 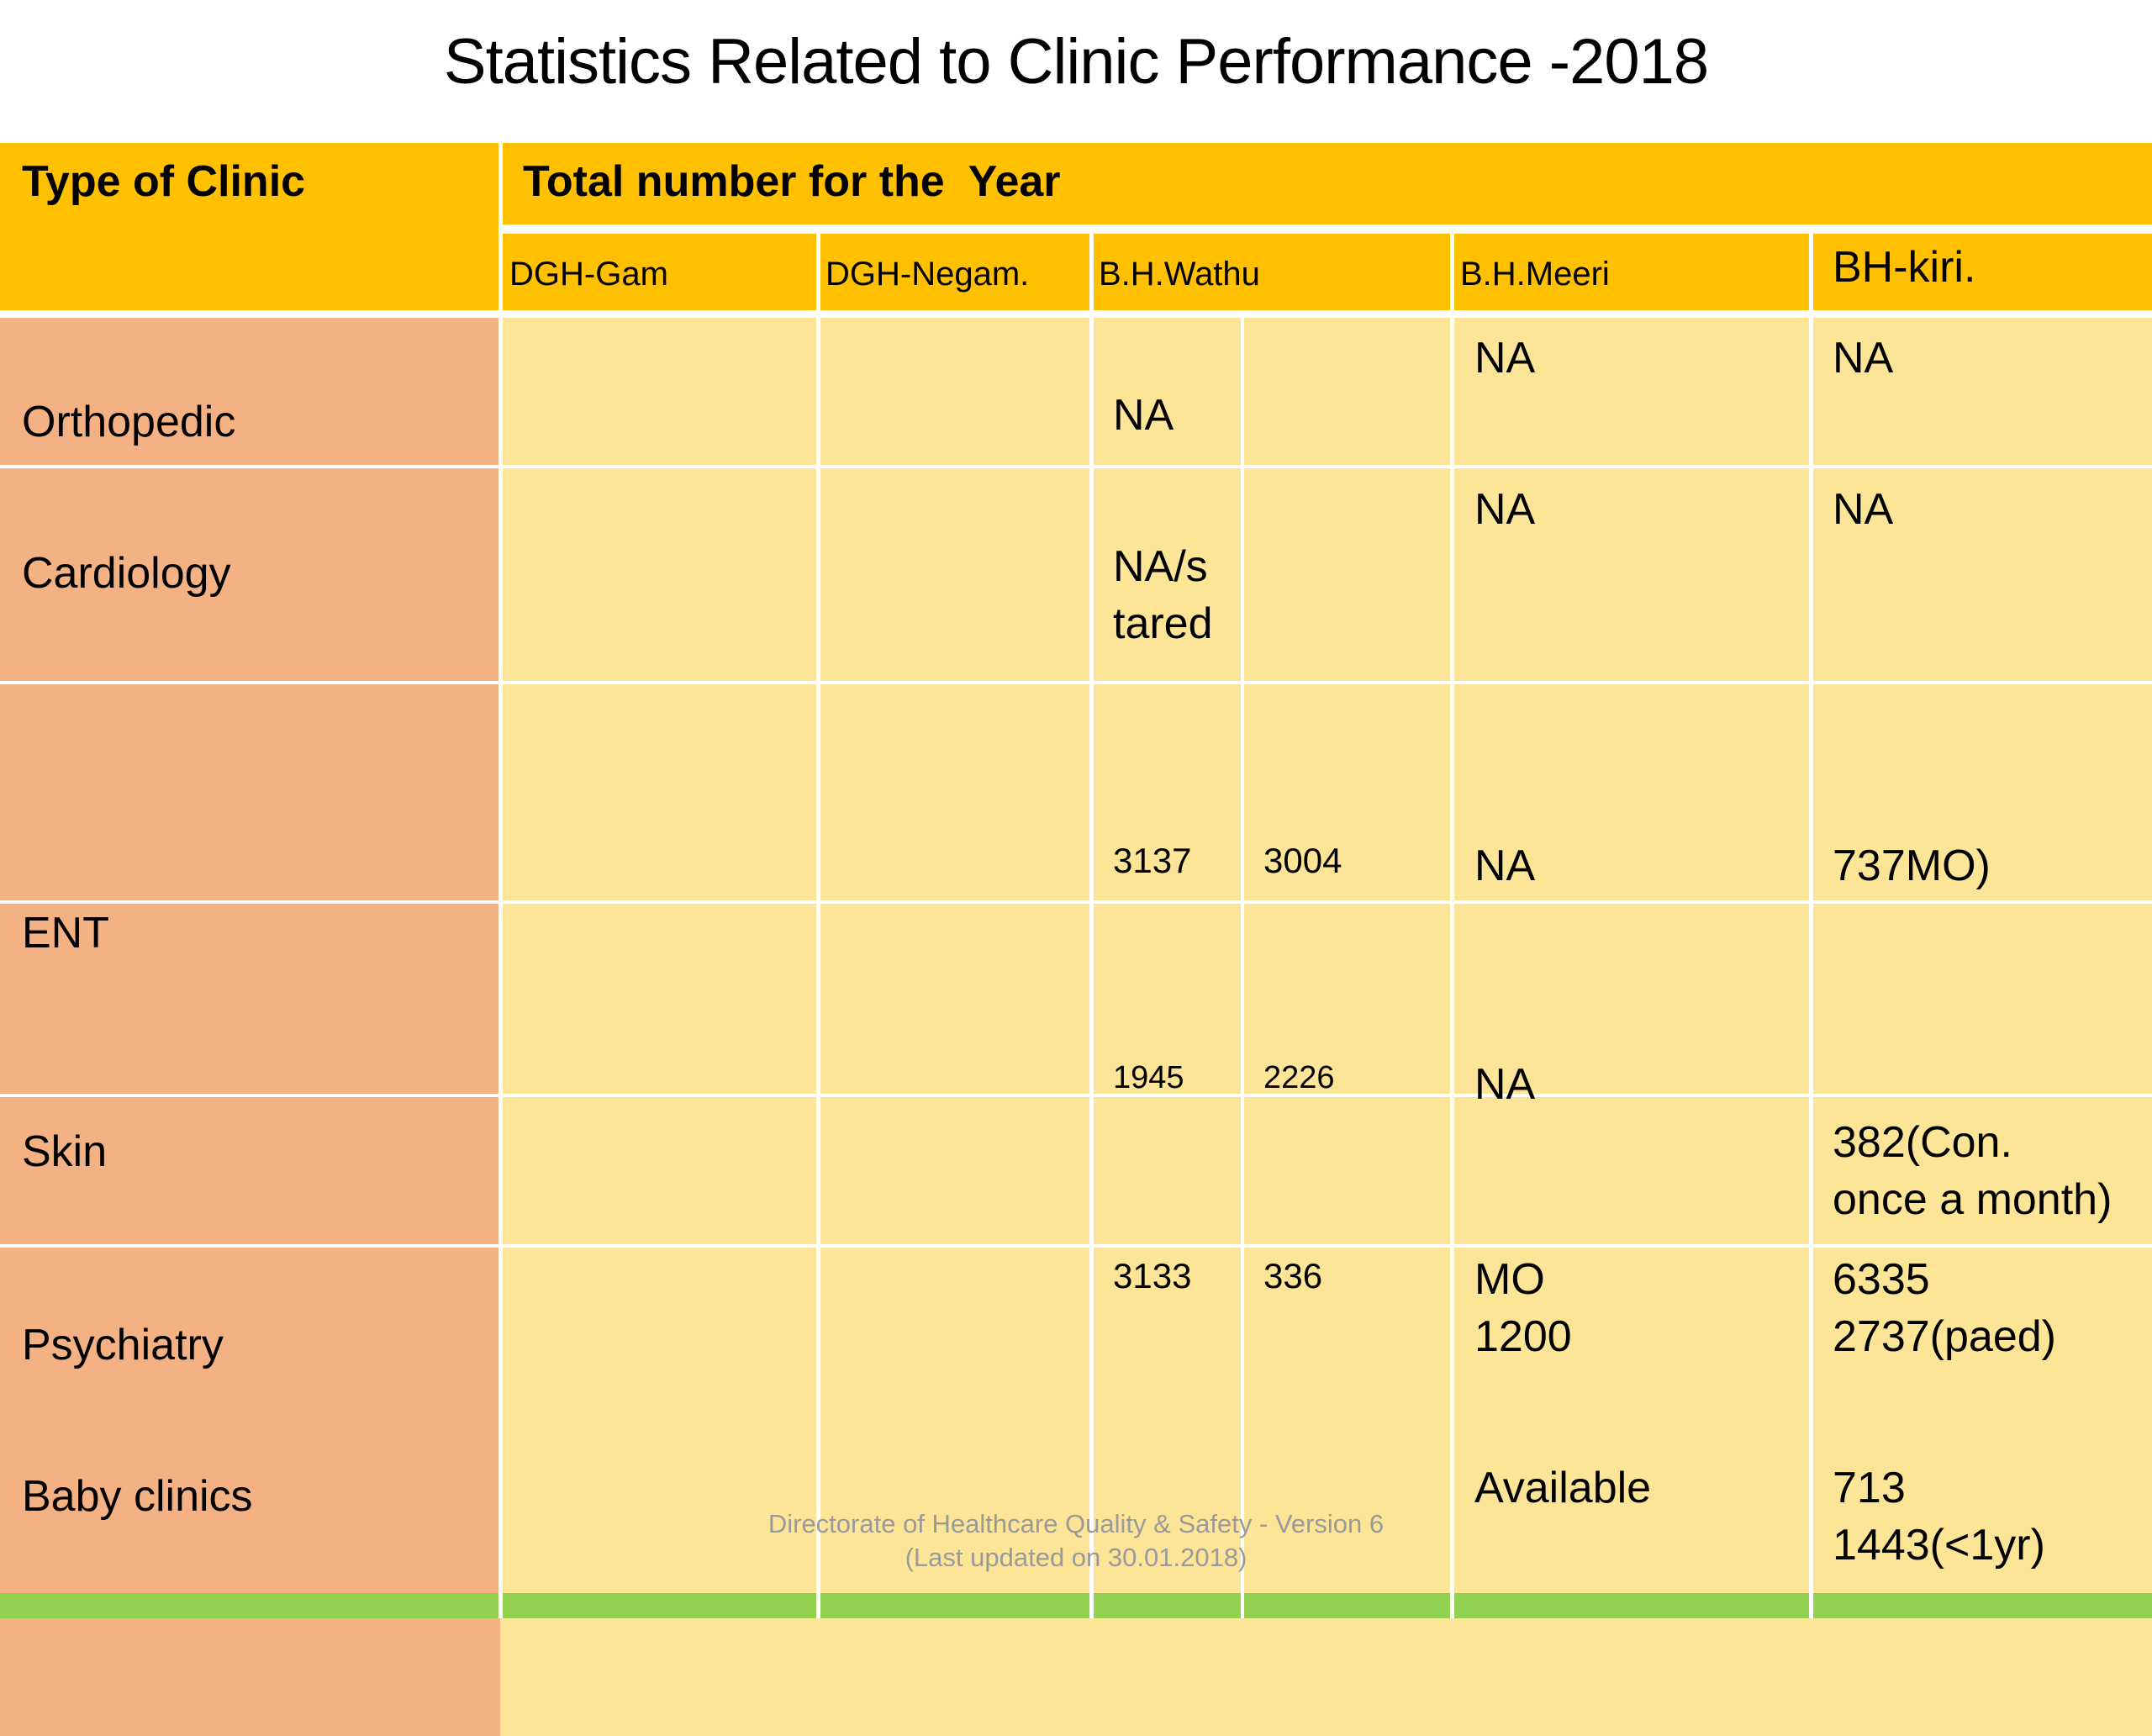 What do you see at coordinates (1939, 1517) in the screenshot?
I see `baby-clinics-kiri-value: 713 1443(<1yr)` at bounding box center [1939, 1517].